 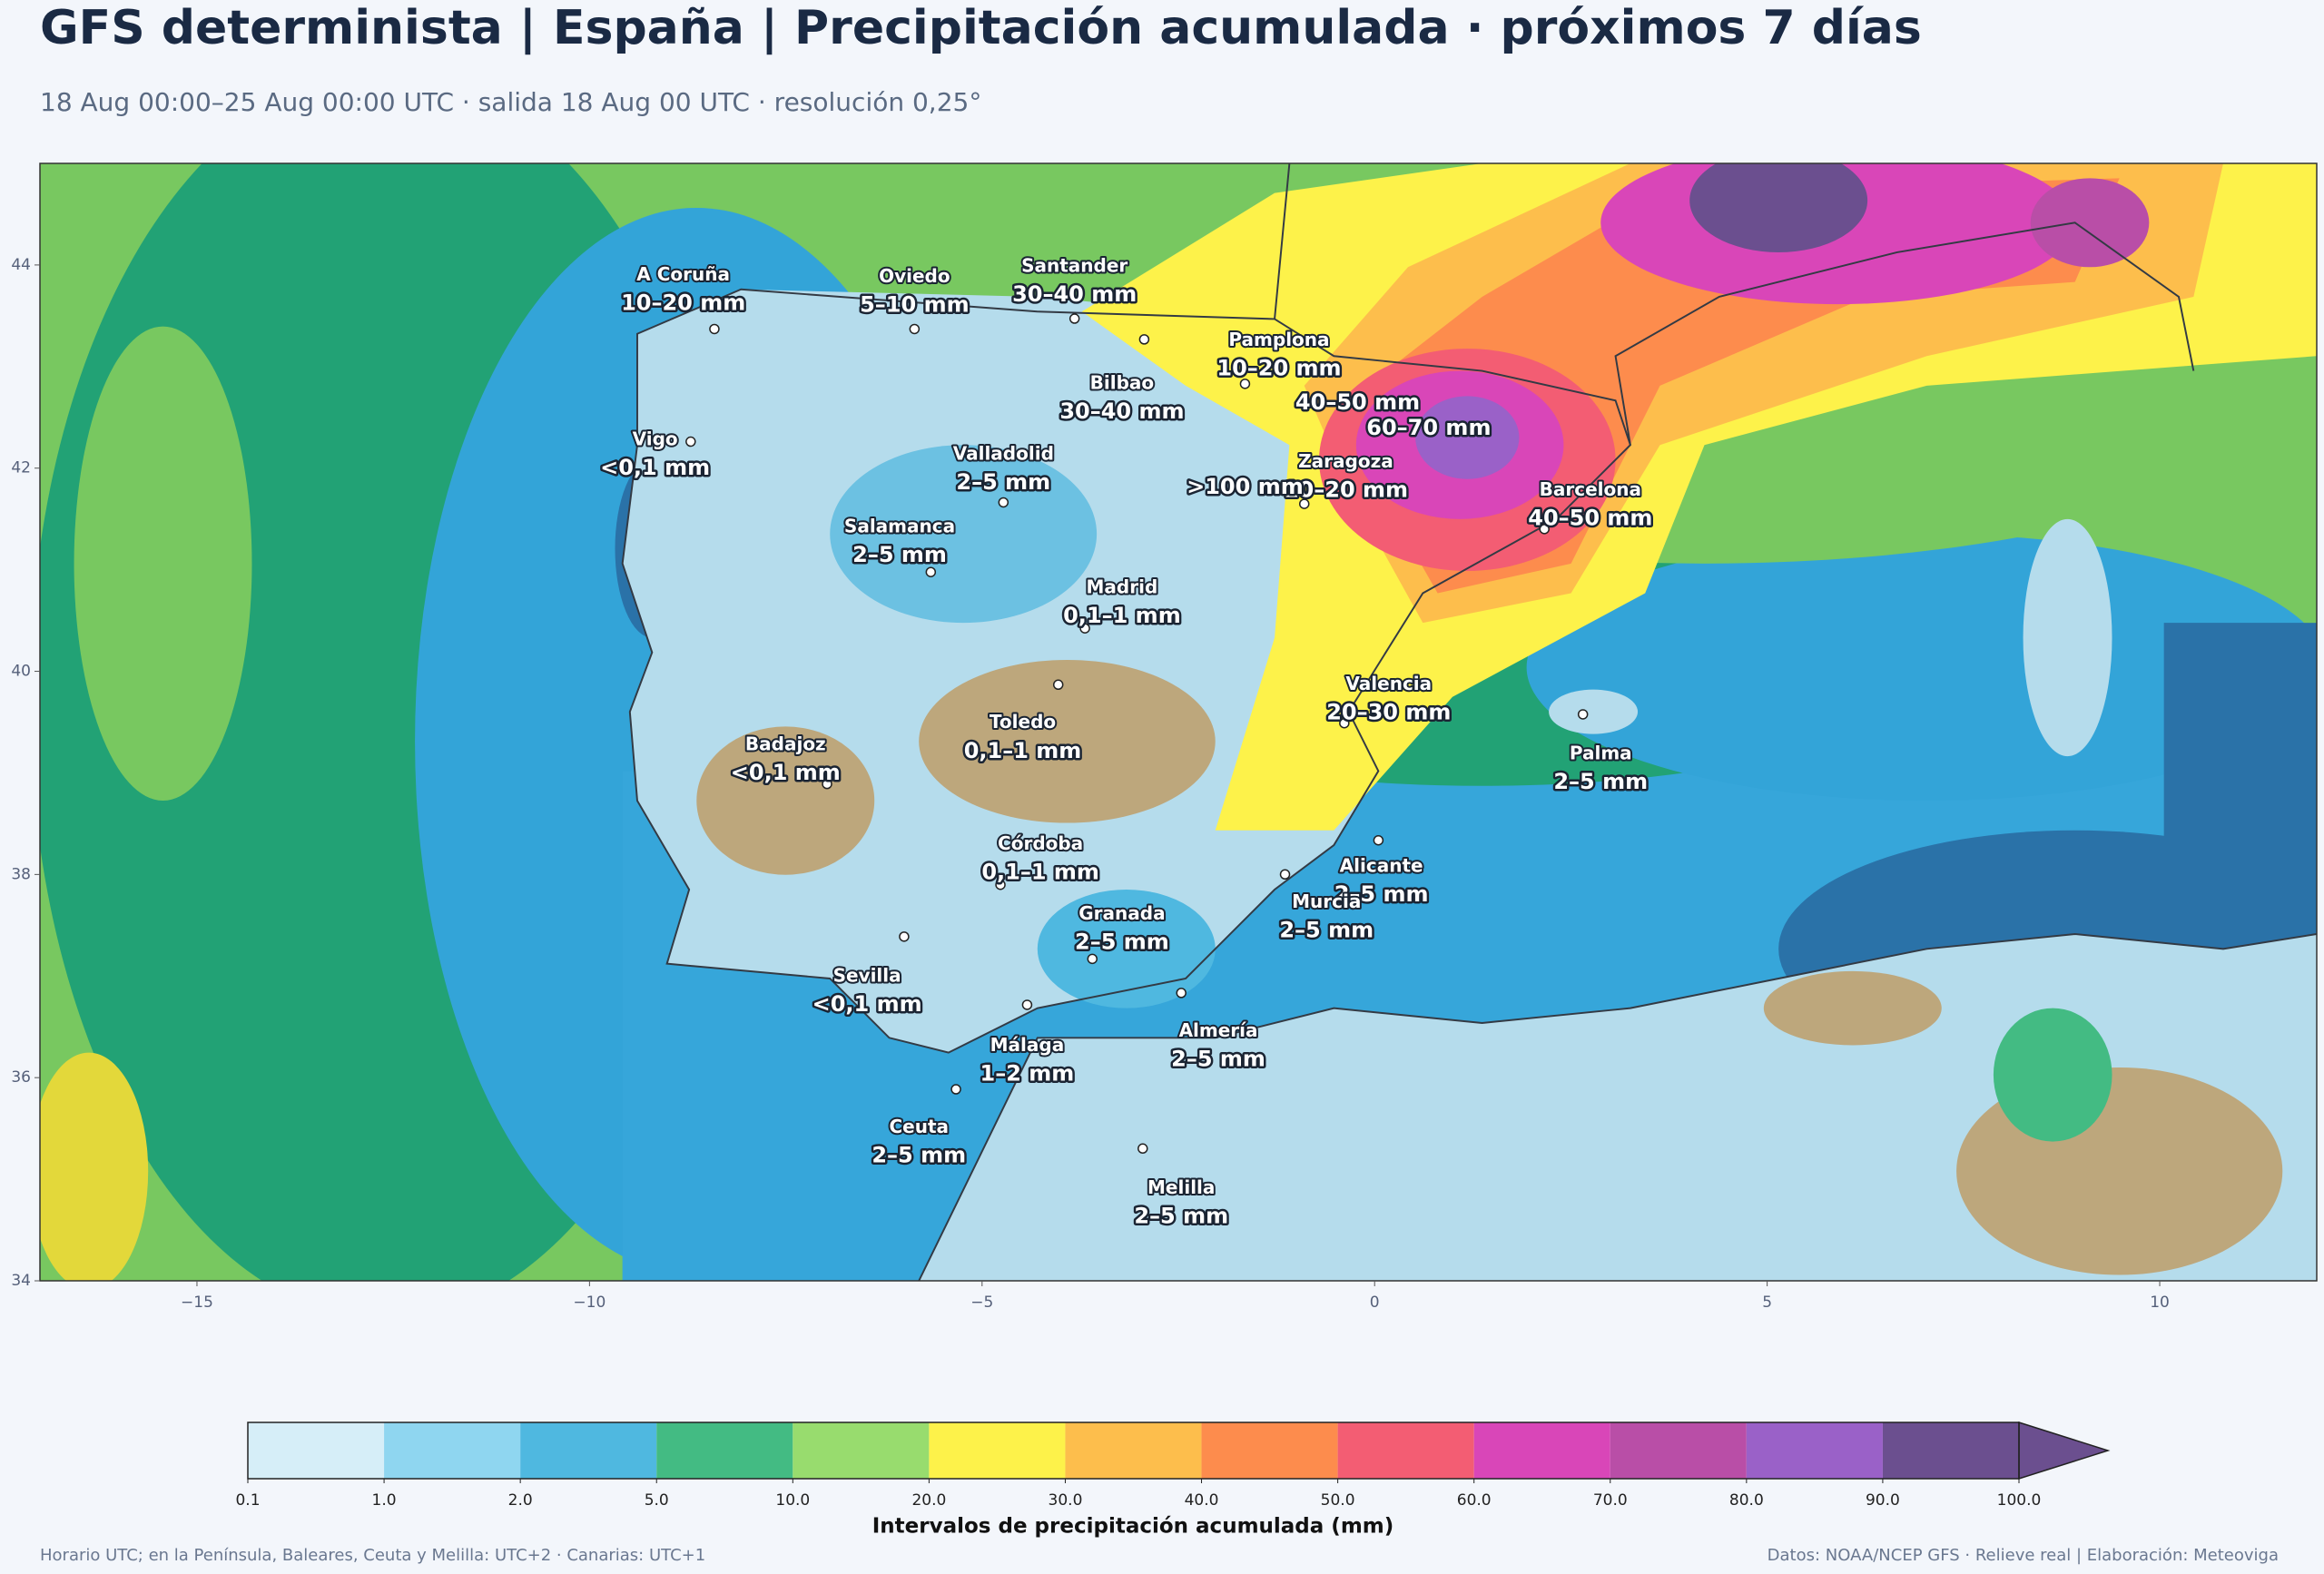 What do you see at coordinates (1474, 1500) in the screenshot?
I see `colorbar-tick-label: 60.0` at bounding box center [1474, 1500].